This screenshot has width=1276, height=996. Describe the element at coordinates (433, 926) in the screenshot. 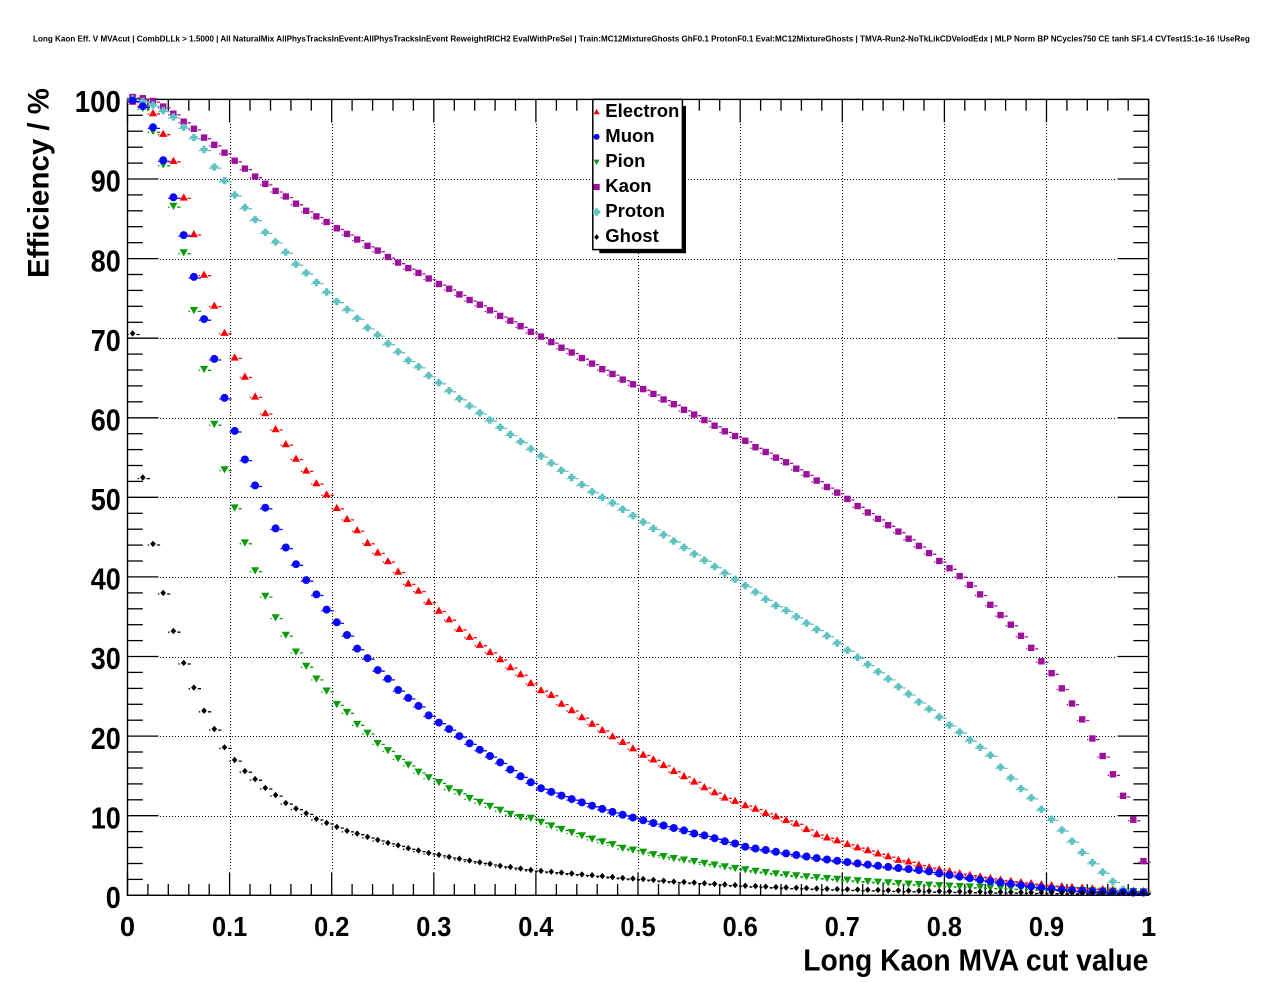

I see `svg-text: 0.3` at that location.